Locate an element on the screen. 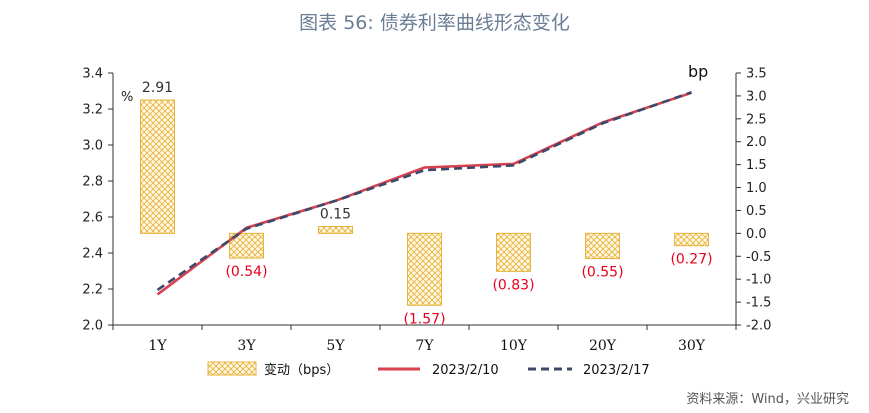 The height and width of the screenshot is (413, 869). right-unit-label: bp is located at coordinates (698, 71).